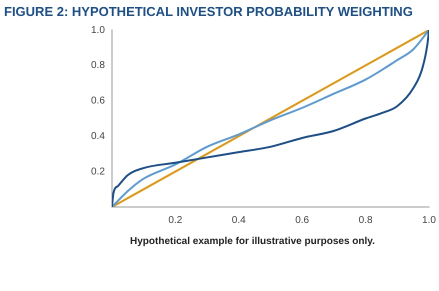  Describe the element at coordinates (98, 101) in the screenshot. I see `y-tick-label: 0.6` at that location.